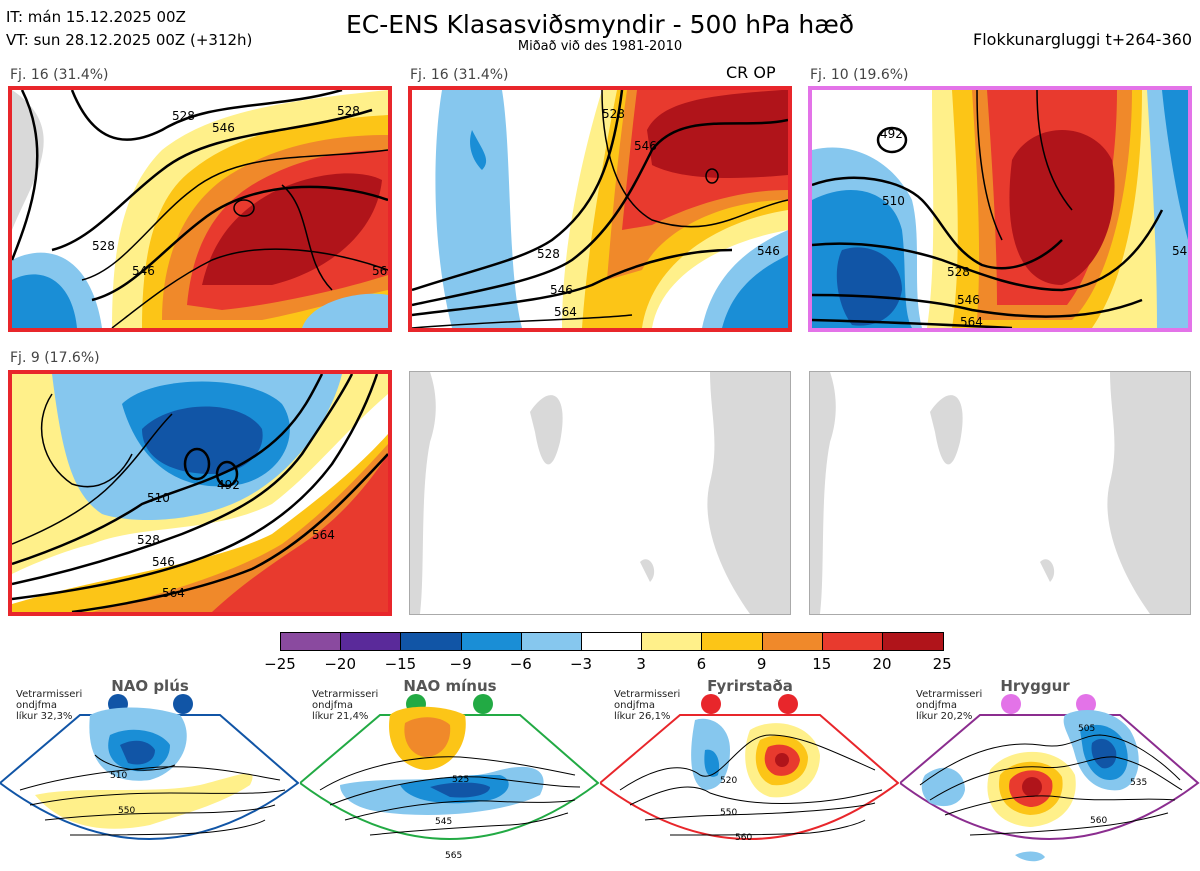 This screenshot has width=1200, height=871. What do you see at coordinates (751, 72) in the screenshot?
I see `control-run-badge: CR OP` at bounding box center [751, 72].